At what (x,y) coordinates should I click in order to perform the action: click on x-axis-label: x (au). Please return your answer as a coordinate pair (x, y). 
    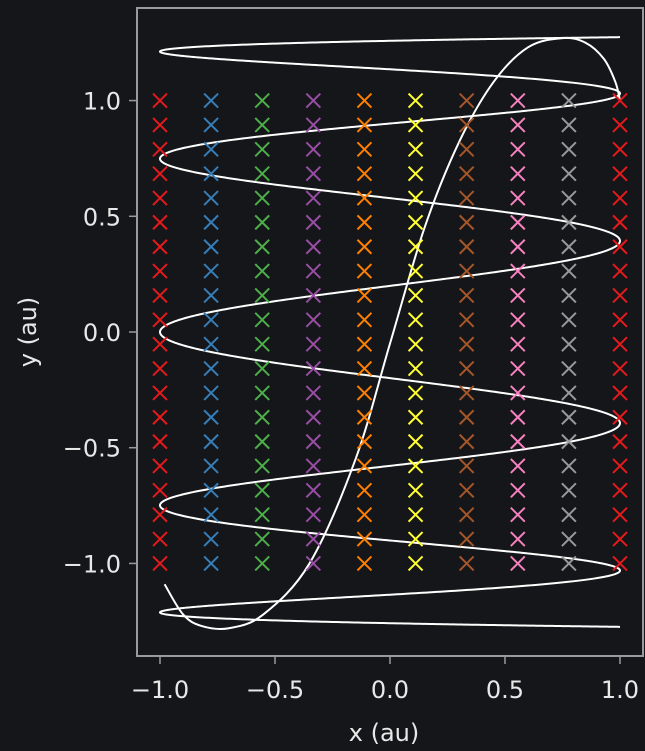
    Looking at the image, I should click on (384, 733).